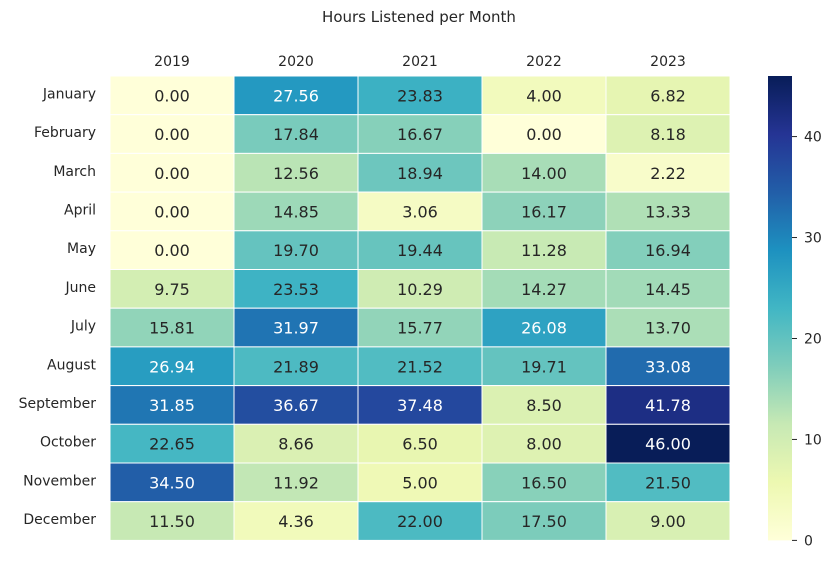  Describe the element at coordinates (813, 339) in the screenshot. I see `colorbar-tick-label: 20` at that location.